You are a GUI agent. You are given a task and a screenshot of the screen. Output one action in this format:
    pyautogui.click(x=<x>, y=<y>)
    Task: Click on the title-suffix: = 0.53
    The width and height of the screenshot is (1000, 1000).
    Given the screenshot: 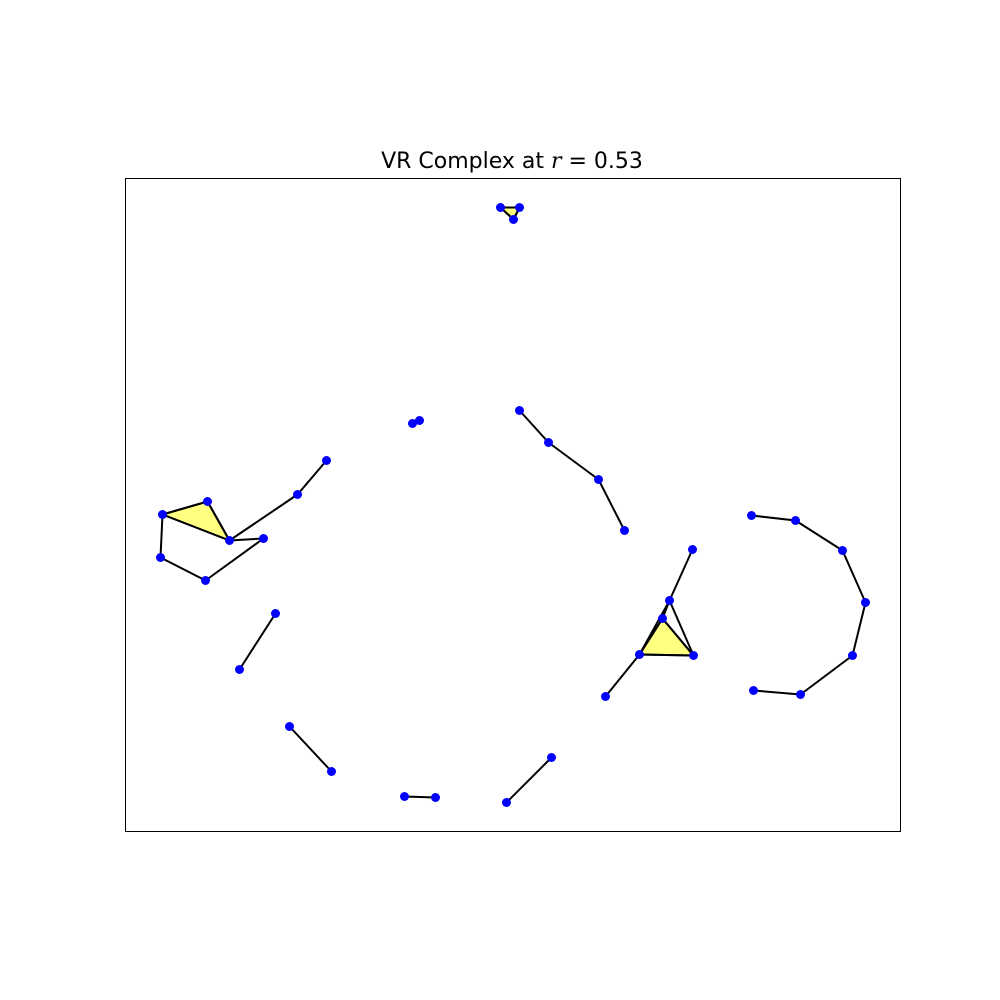 What is the action you would take?
    pyautogui.click(x=602, y=161)
    